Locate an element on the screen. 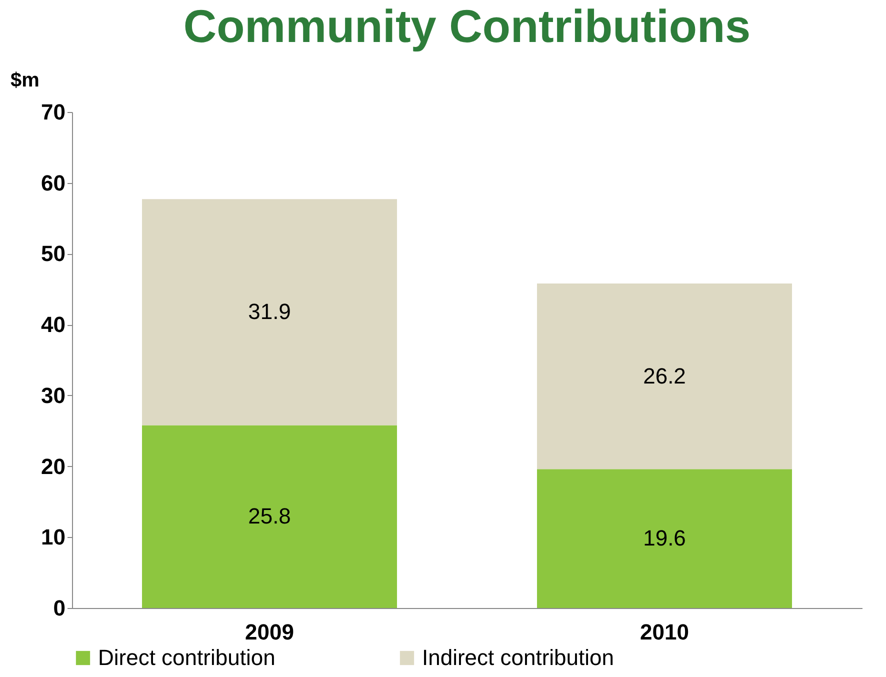  data-label: 26.2 is located at coordinates (664, 375).